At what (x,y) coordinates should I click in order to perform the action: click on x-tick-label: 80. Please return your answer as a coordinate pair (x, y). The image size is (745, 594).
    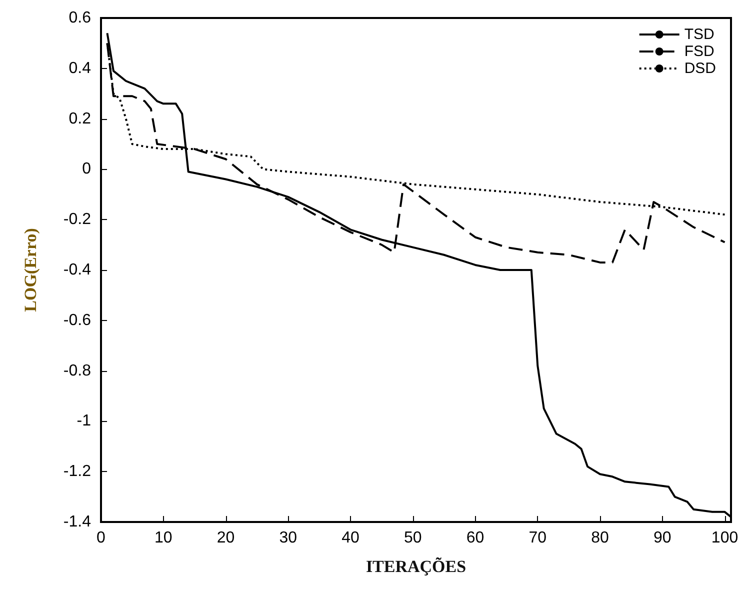
    Looking at the image, I should click on (600, 538).